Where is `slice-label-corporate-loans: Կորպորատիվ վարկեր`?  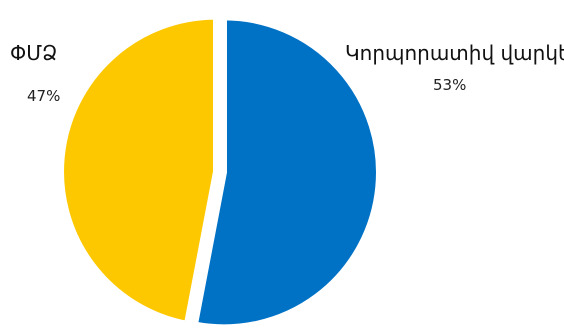 slice-label-corporate-loans: Կորպորատիվ վարկեր is located at coordinates (454, 53).